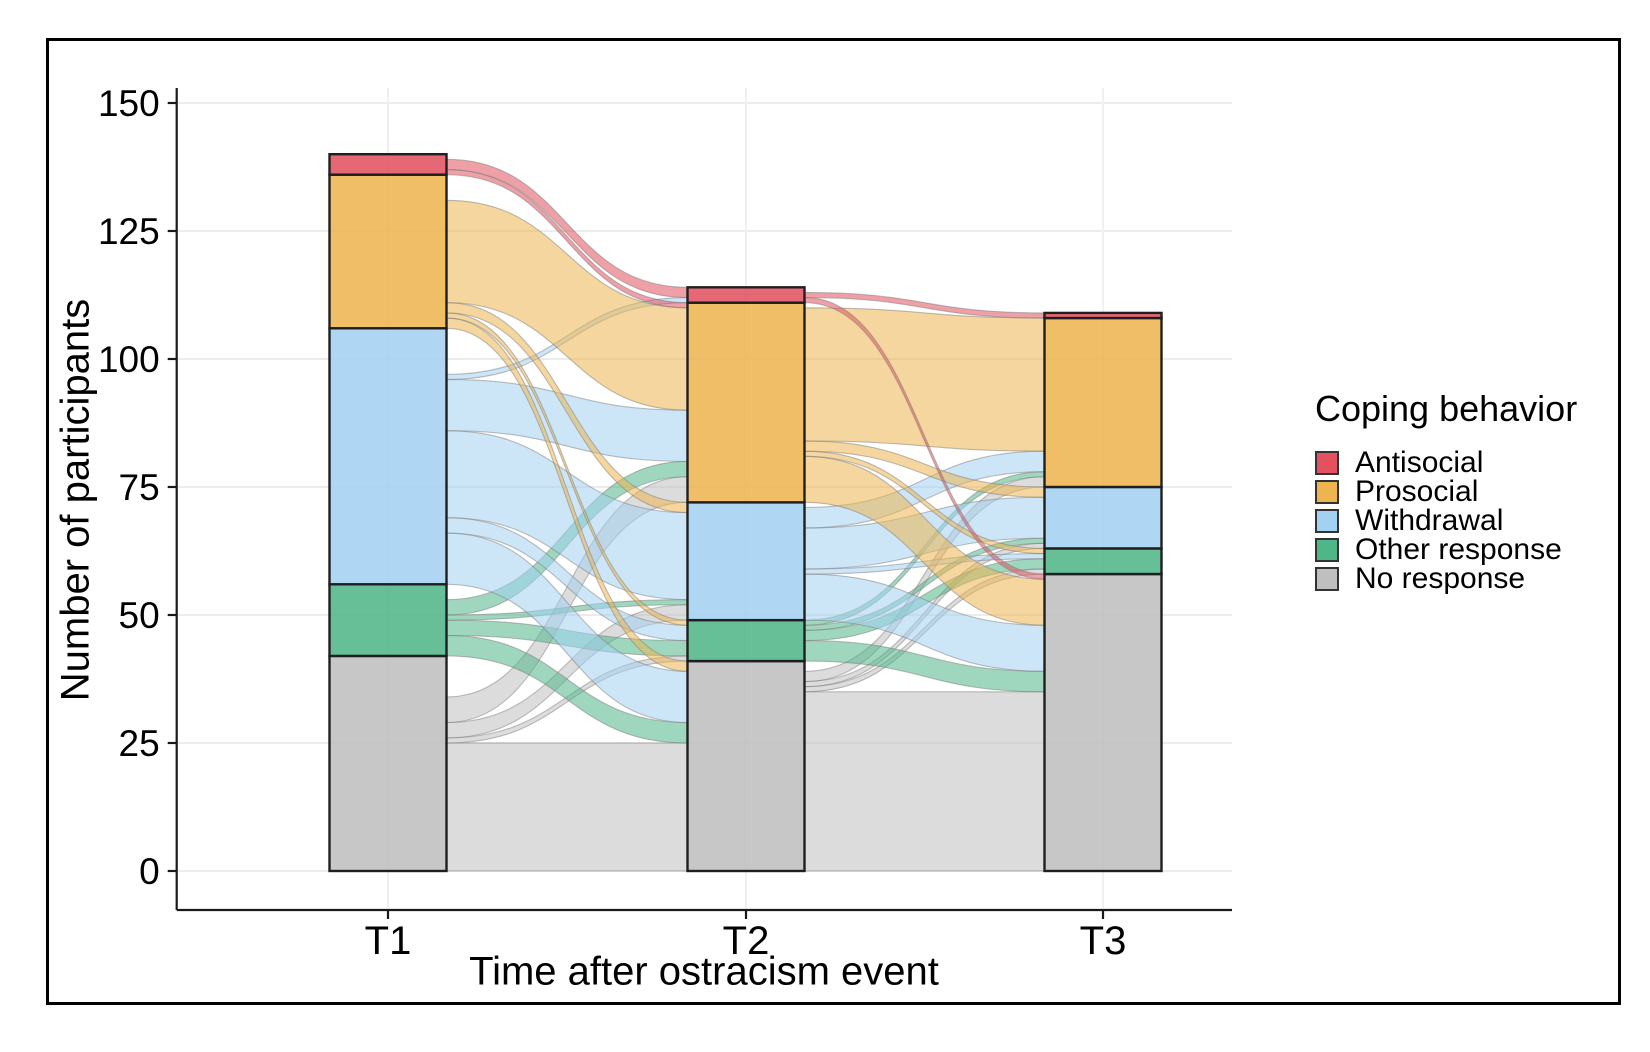 Image resolution: width=1650 pixels, height=1052 pixels. What do you see at coordinates (129, 359) in the screenshot?
I see `y-tick-label: 100` at bounding box center [129, 359].